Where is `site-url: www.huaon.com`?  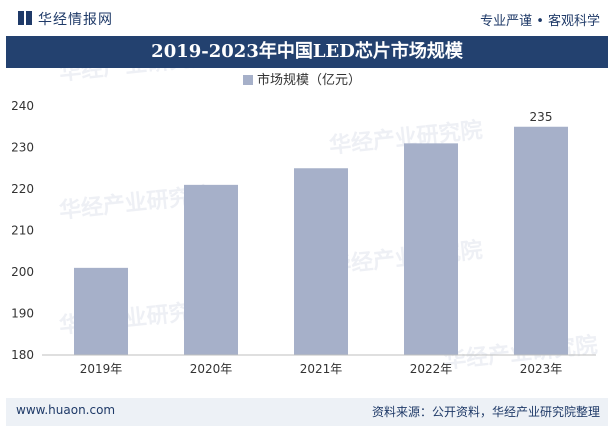
site-url: www.huaon.com is located at coordinates (66, 410).